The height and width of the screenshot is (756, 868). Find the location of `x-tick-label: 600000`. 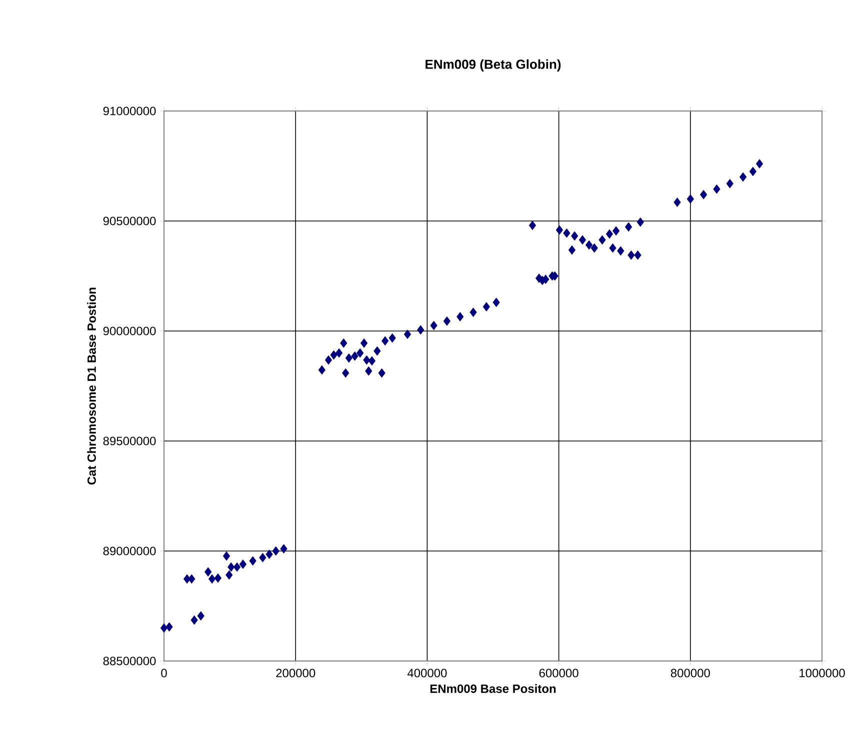

x-tick-label: 600000 is located at coordinates (558, 673).